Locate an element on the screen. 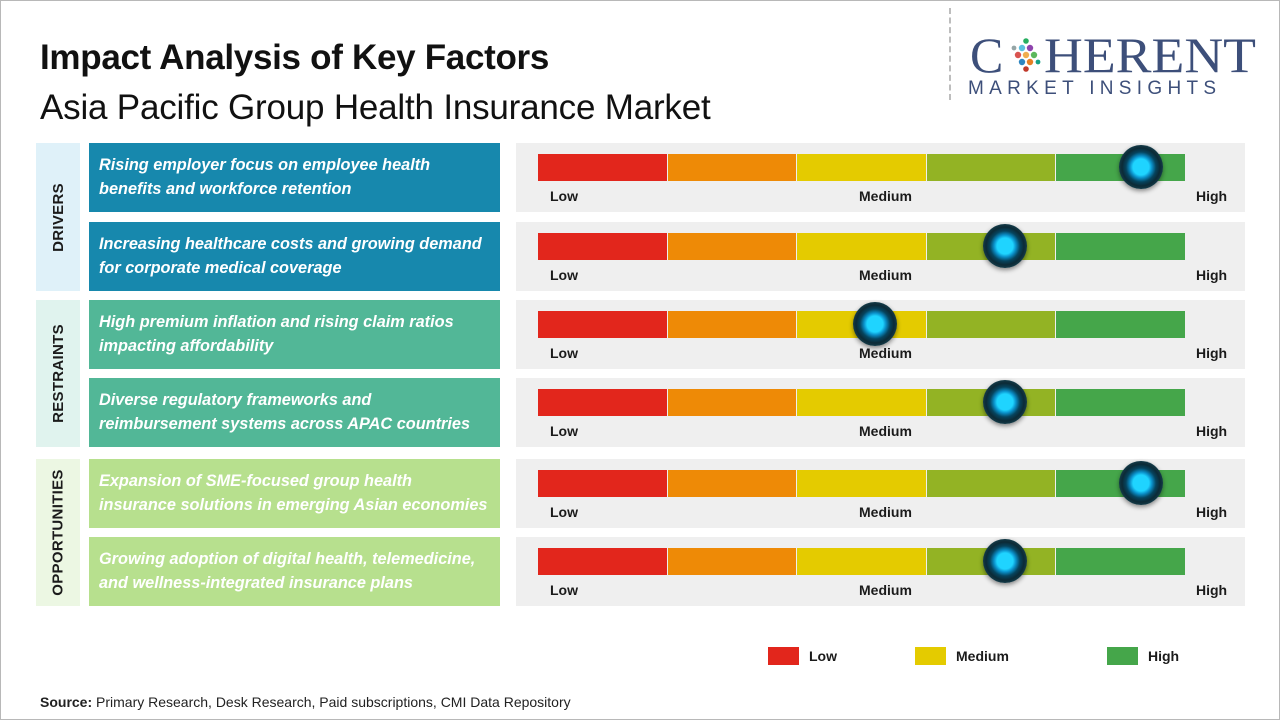 This screenshot has height=720, width=1280. category-label: RESTRAINTS is located at coordinates (58, 373).